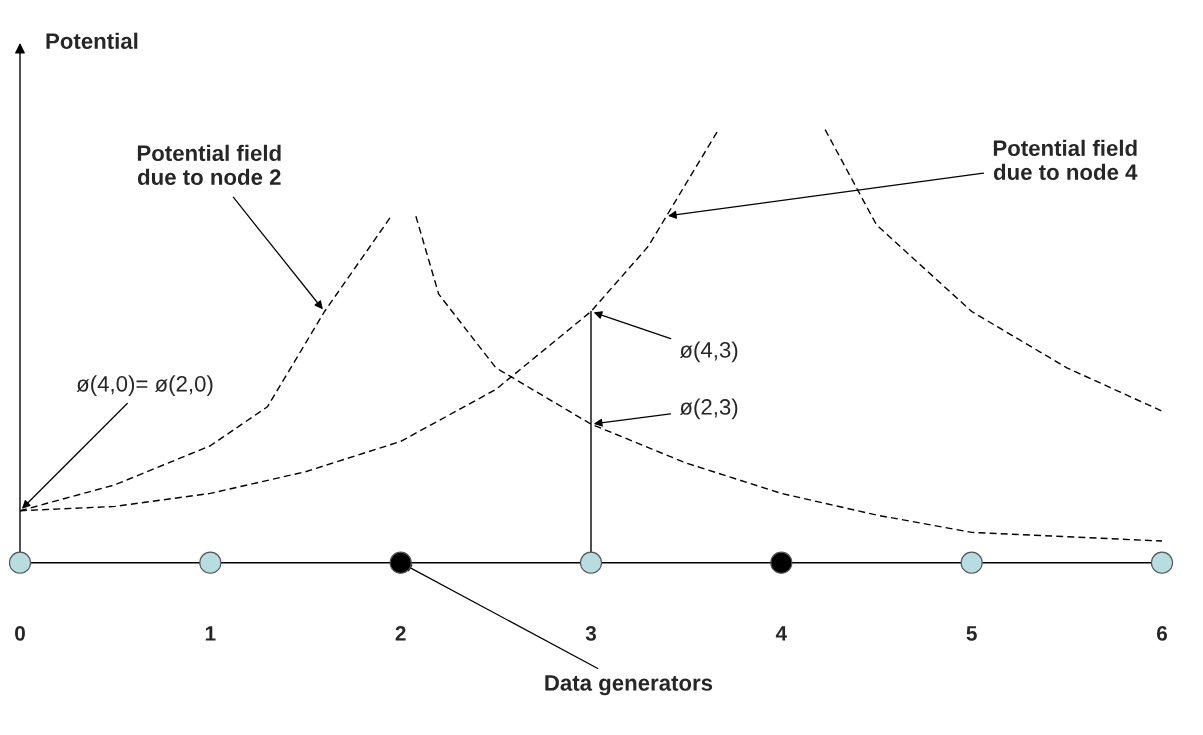  Describe the element at coordinates (708, 352) in the screenshot. I see `annotation: ø(4,3)` at that location.